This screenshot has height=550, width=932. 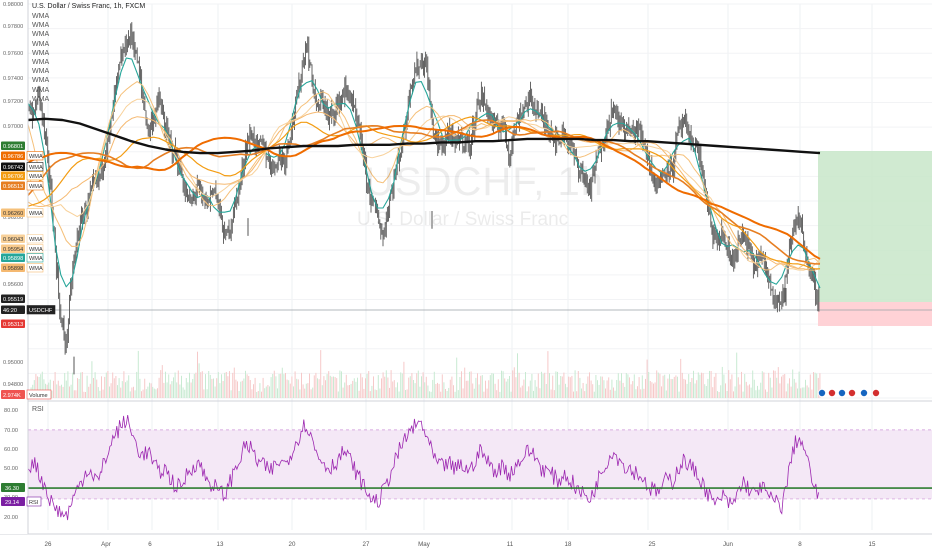 What do you see at coordinates (12, 489) in the screenshot?
I see `rsi-current-value: 36.30` at bounding box center [12, 489].